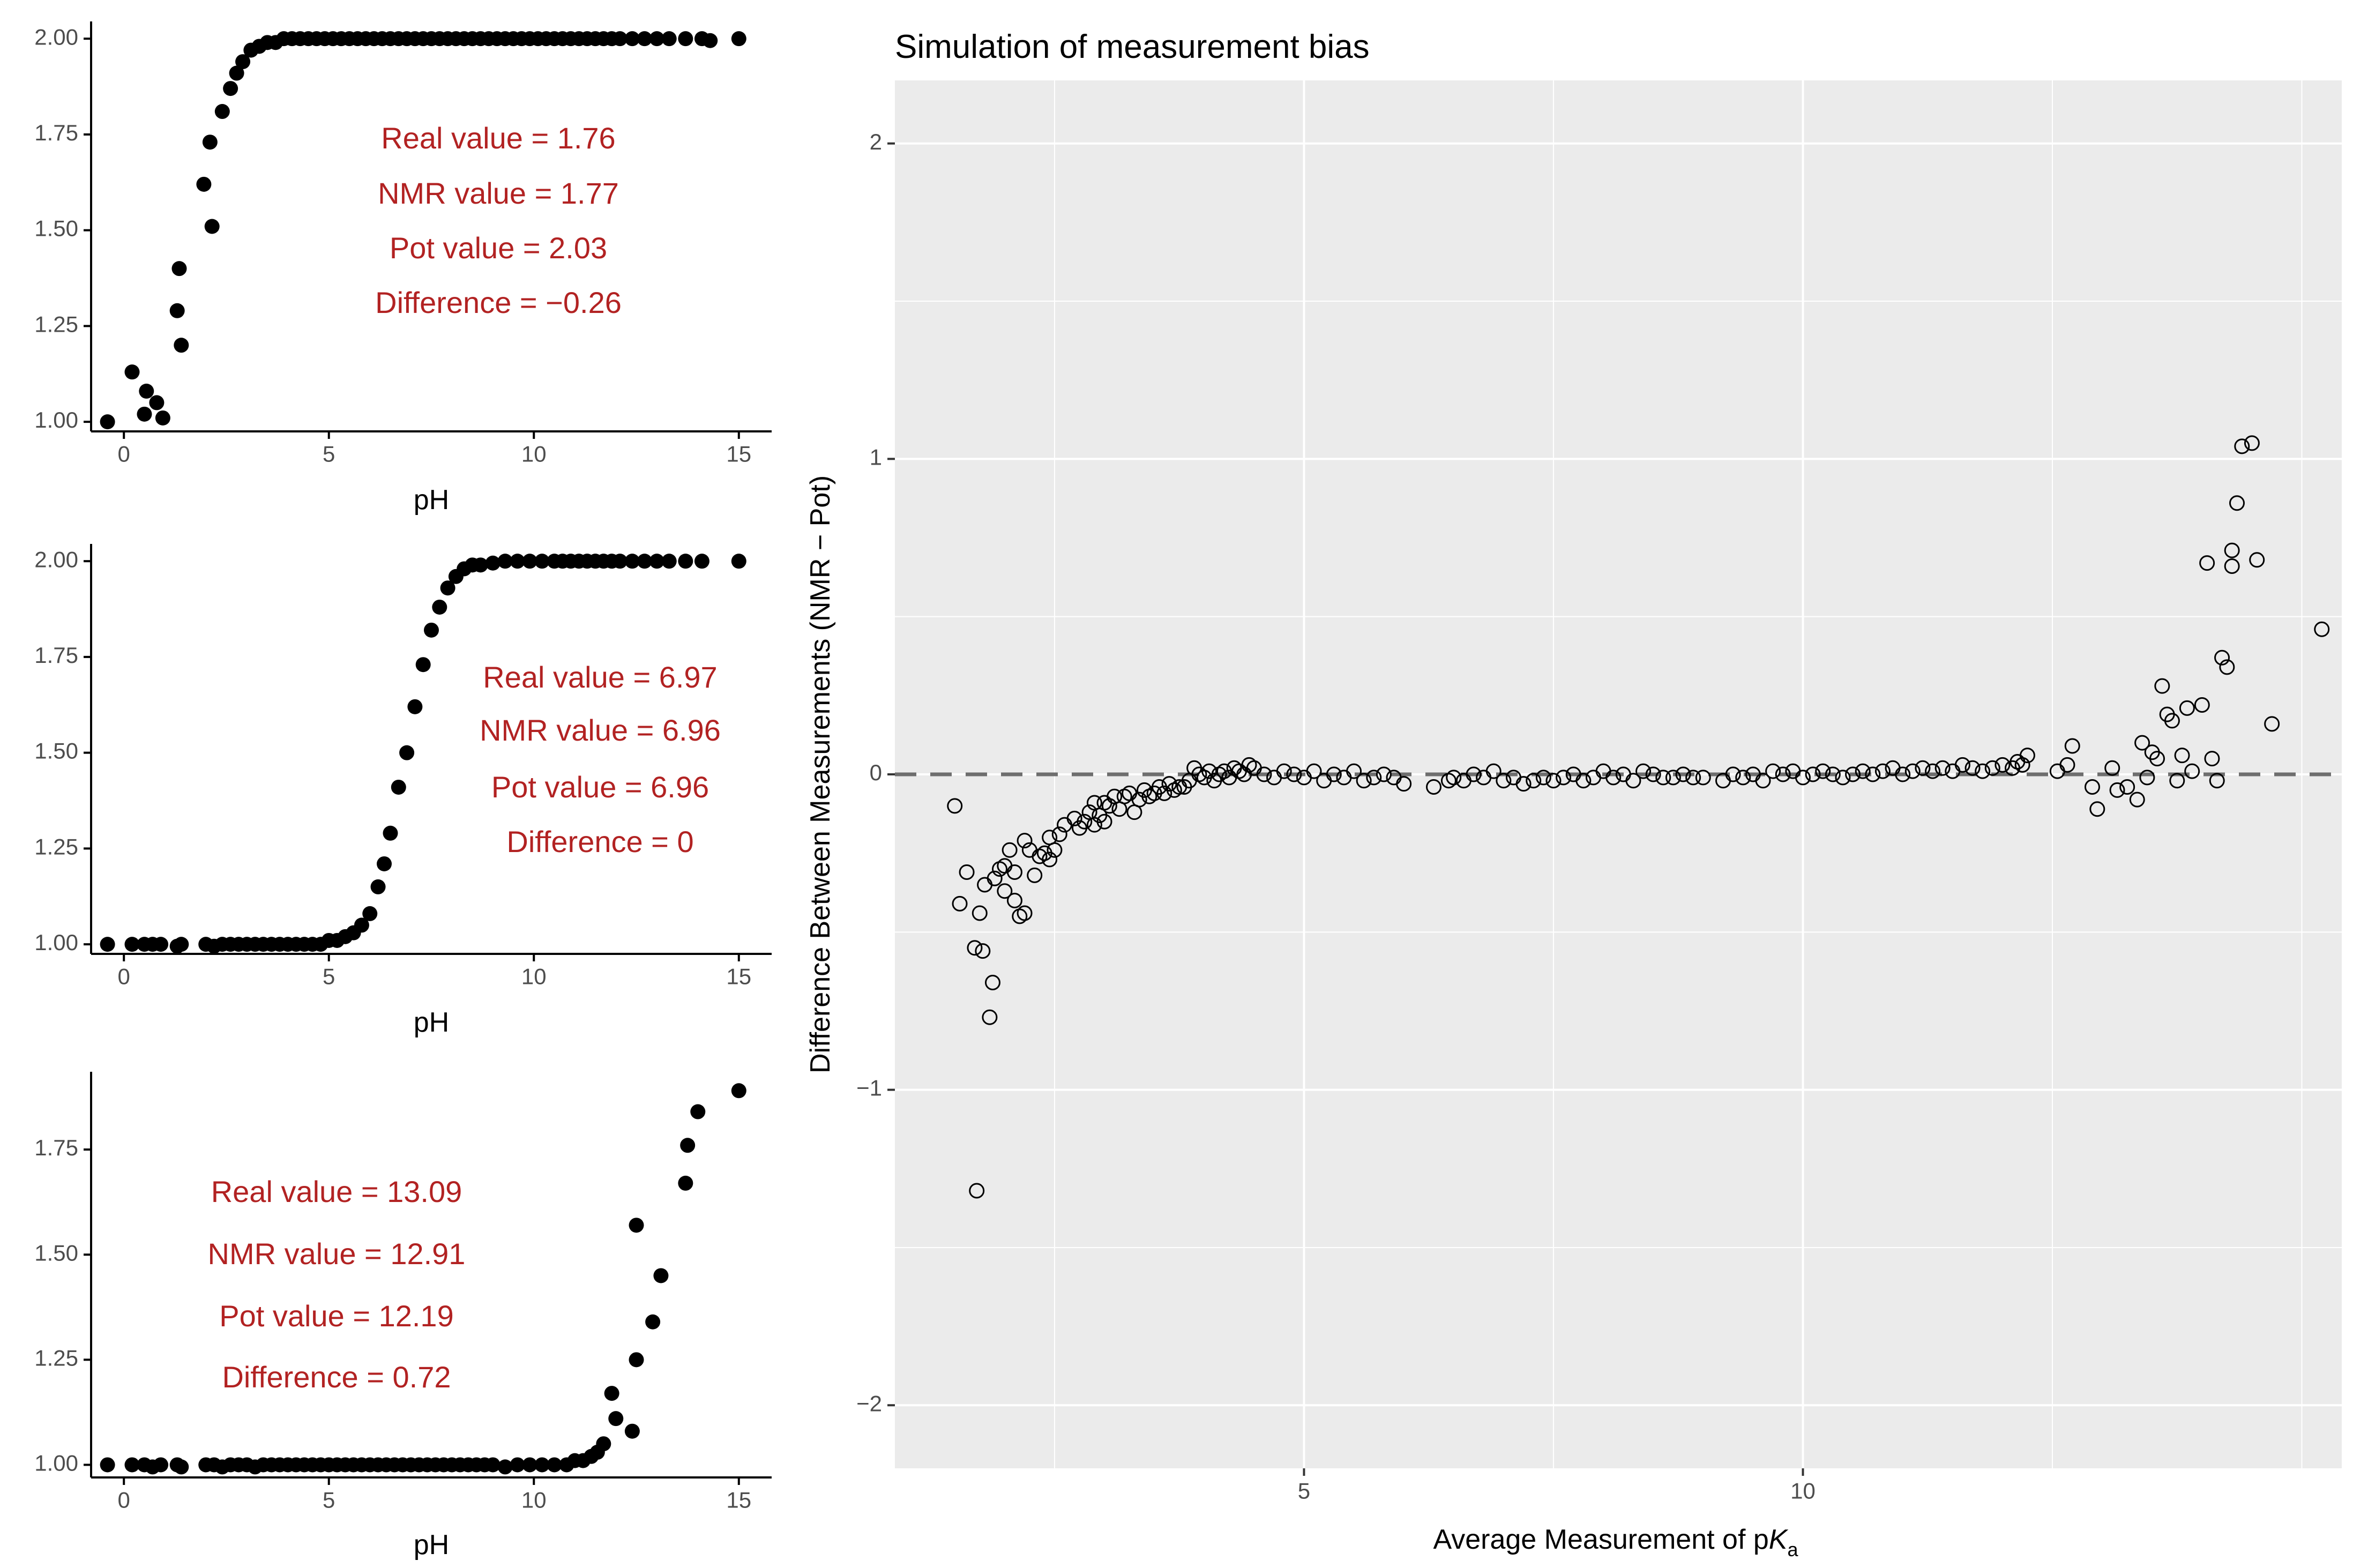 Image resolution: width=2353 pixels, height=1568 pixels. I want to click on right-x-axis-title: Average Measurement of pKa, so click(1615, 1542).